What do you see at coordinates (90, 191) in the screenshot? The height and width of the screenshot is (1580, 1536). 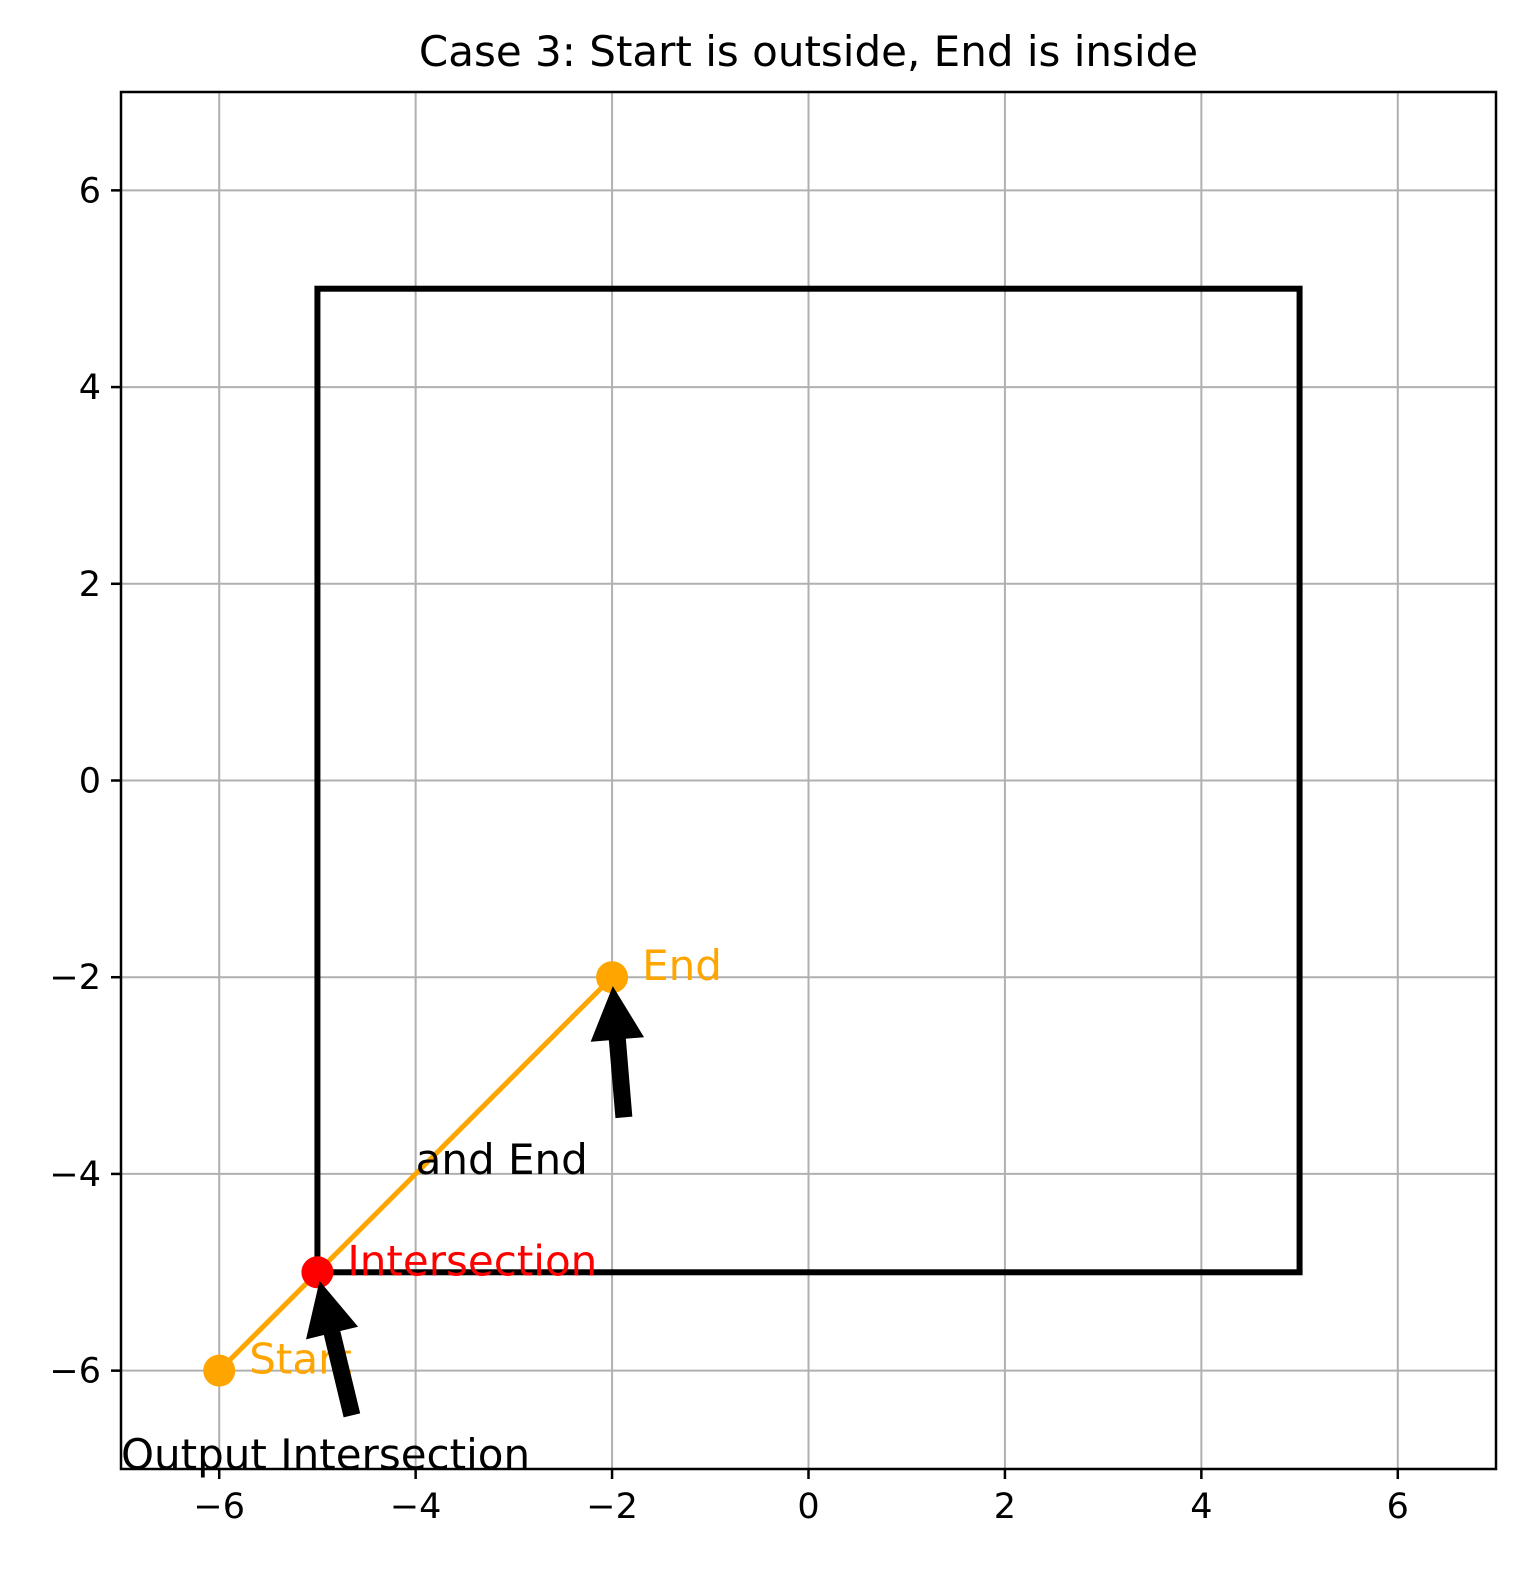 I see `y-tick-label: 6` at bounding box center [90, 191].